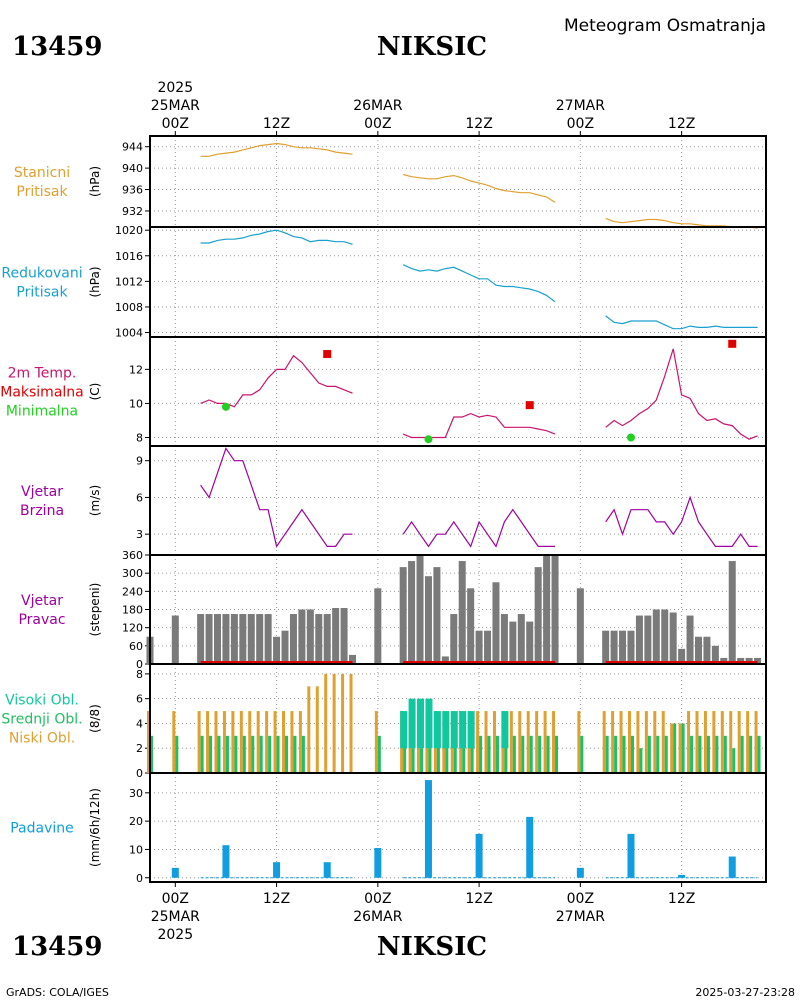  What do you see at coordinates (681, 124) in the screenshot?
I see `top-tick-label: 12Z` at bounding box center [681, 124].